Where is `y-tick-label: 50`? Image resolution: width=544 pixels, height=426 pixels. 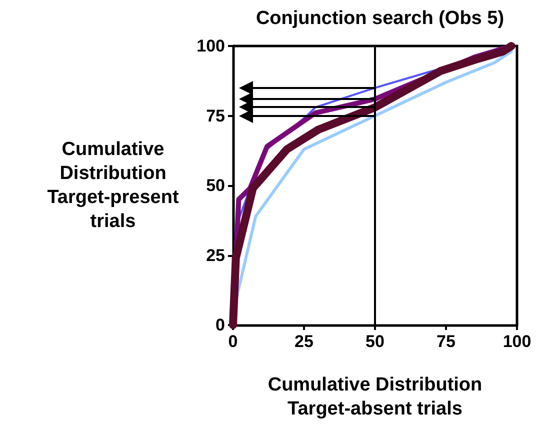 y-tick-label: 50 is located at coordinates (215, 185).